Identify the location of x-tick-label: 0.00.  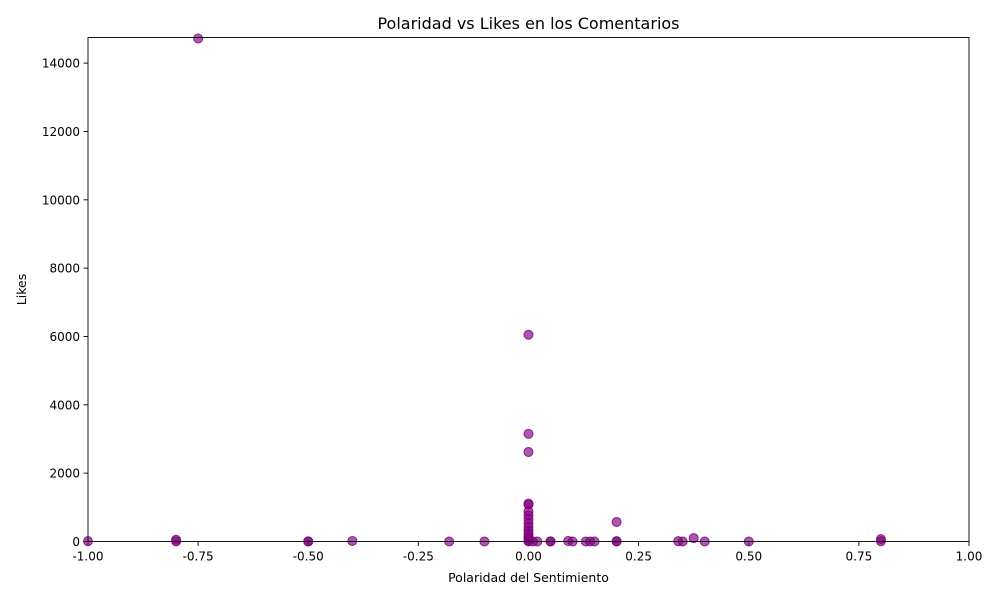
(528, 557).